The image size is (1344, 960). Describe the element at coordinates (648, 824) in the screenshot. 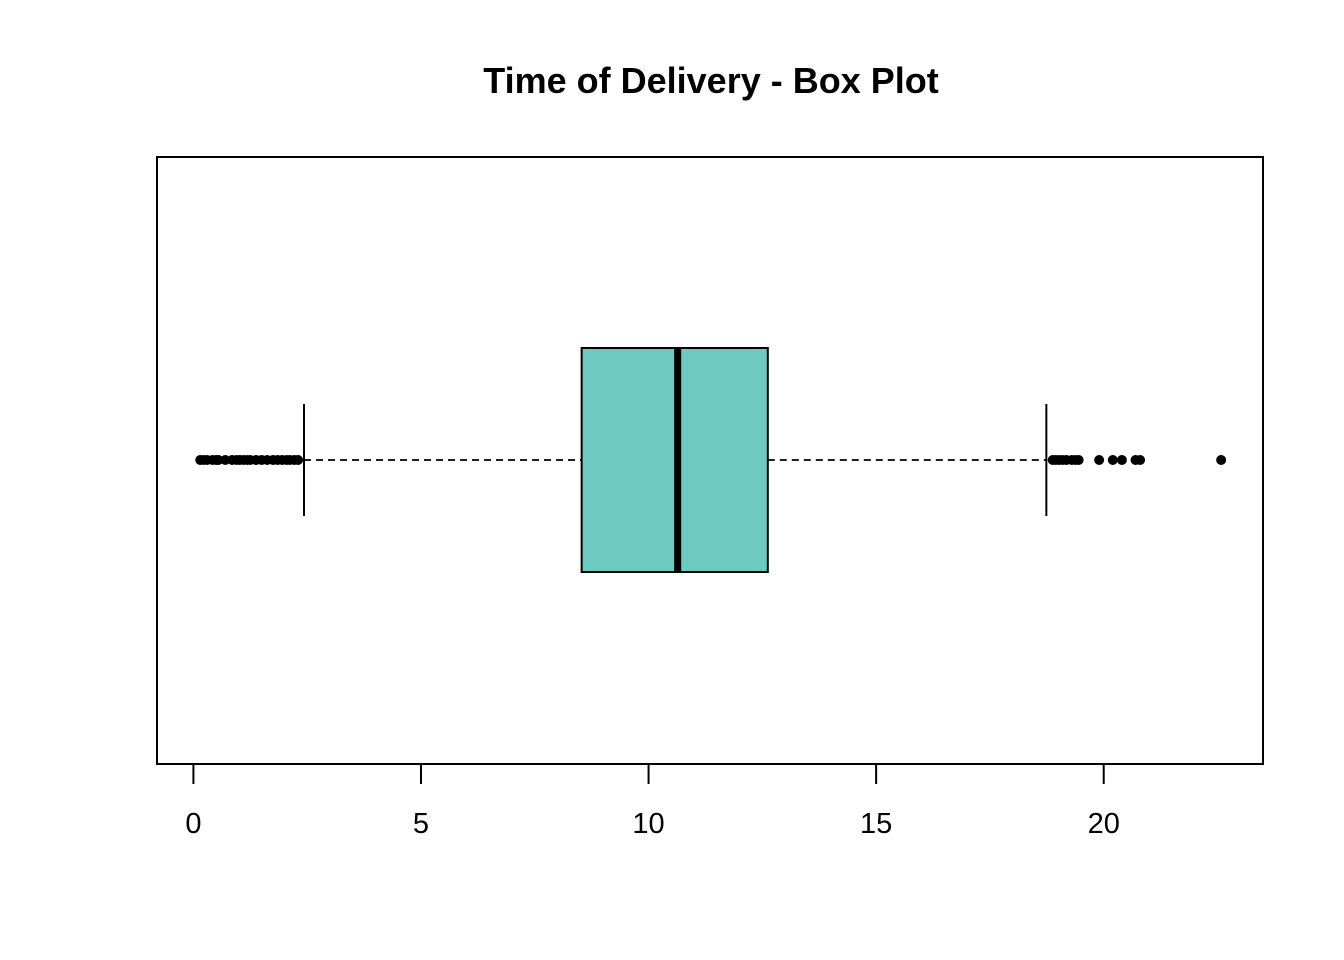

I see `x-tick-label: 10` at that location.